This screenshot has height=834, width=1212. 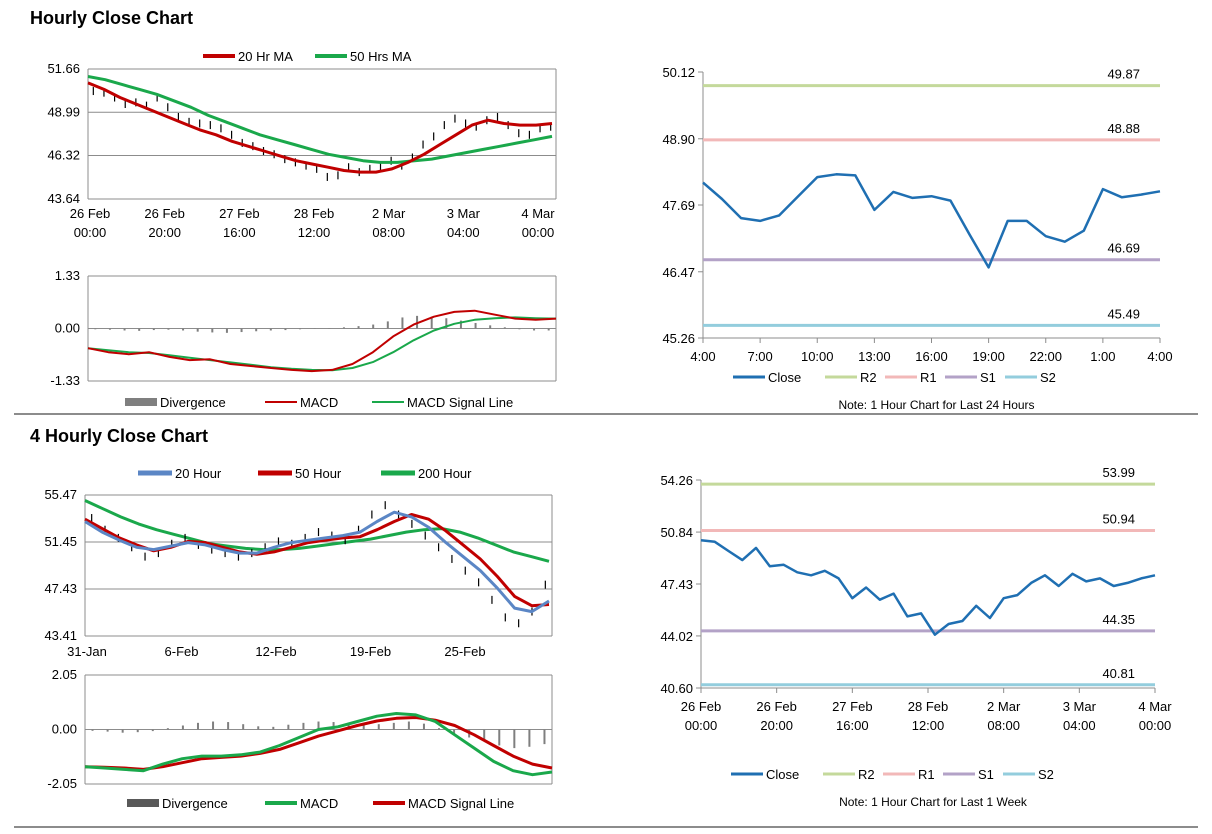 What do you see at coordinates (1102, 356) in the screenshot?
I see `level-chart-x-tick: 1:00` at bounding box center [1102, 356].